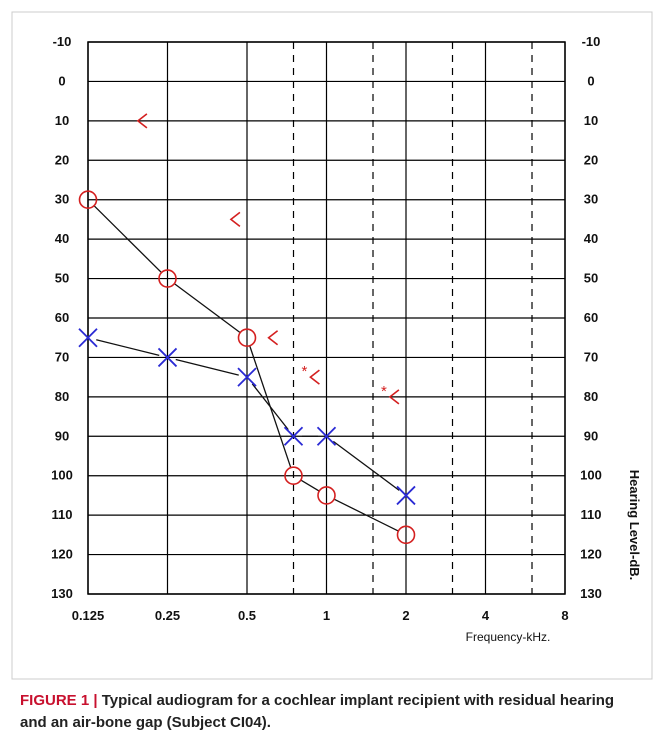  What do you see at coordinates (62, 475) in the screenshot?
I see `y-tick-label-left: 100` at bounding box center [62, 475].